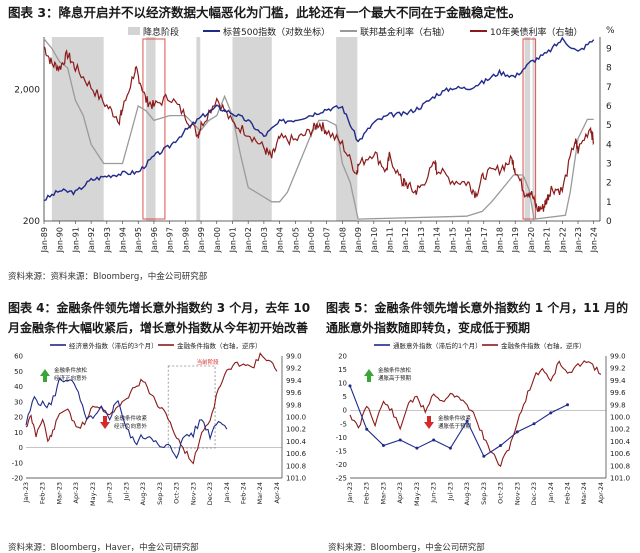 This screenshot has height=553, width=640. What do you see at coordinates (158, 328) in the screenshot?
I see `fig4-title-line2: 月金融条件大幅收紧后，增长意外指数从今年初开始改善` at bounding box center [158, 328].